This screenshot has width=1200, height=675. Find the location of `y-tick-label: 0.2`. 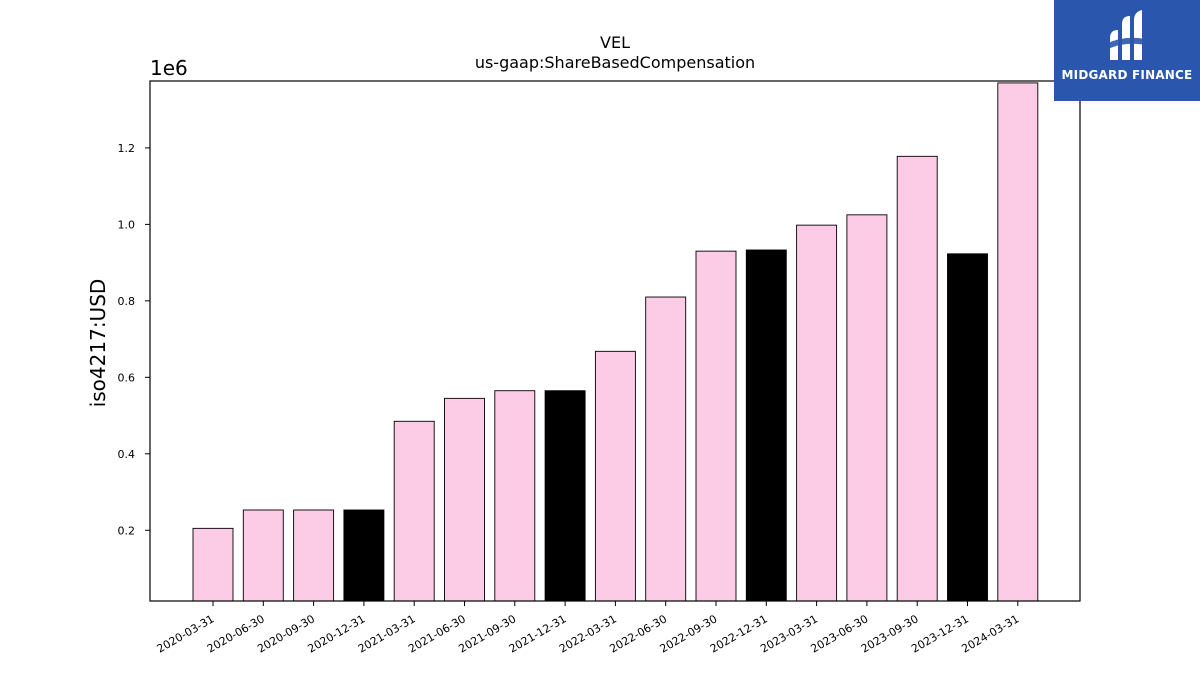

y-tick-label: 0.2 is located at coordinates (127, 530).